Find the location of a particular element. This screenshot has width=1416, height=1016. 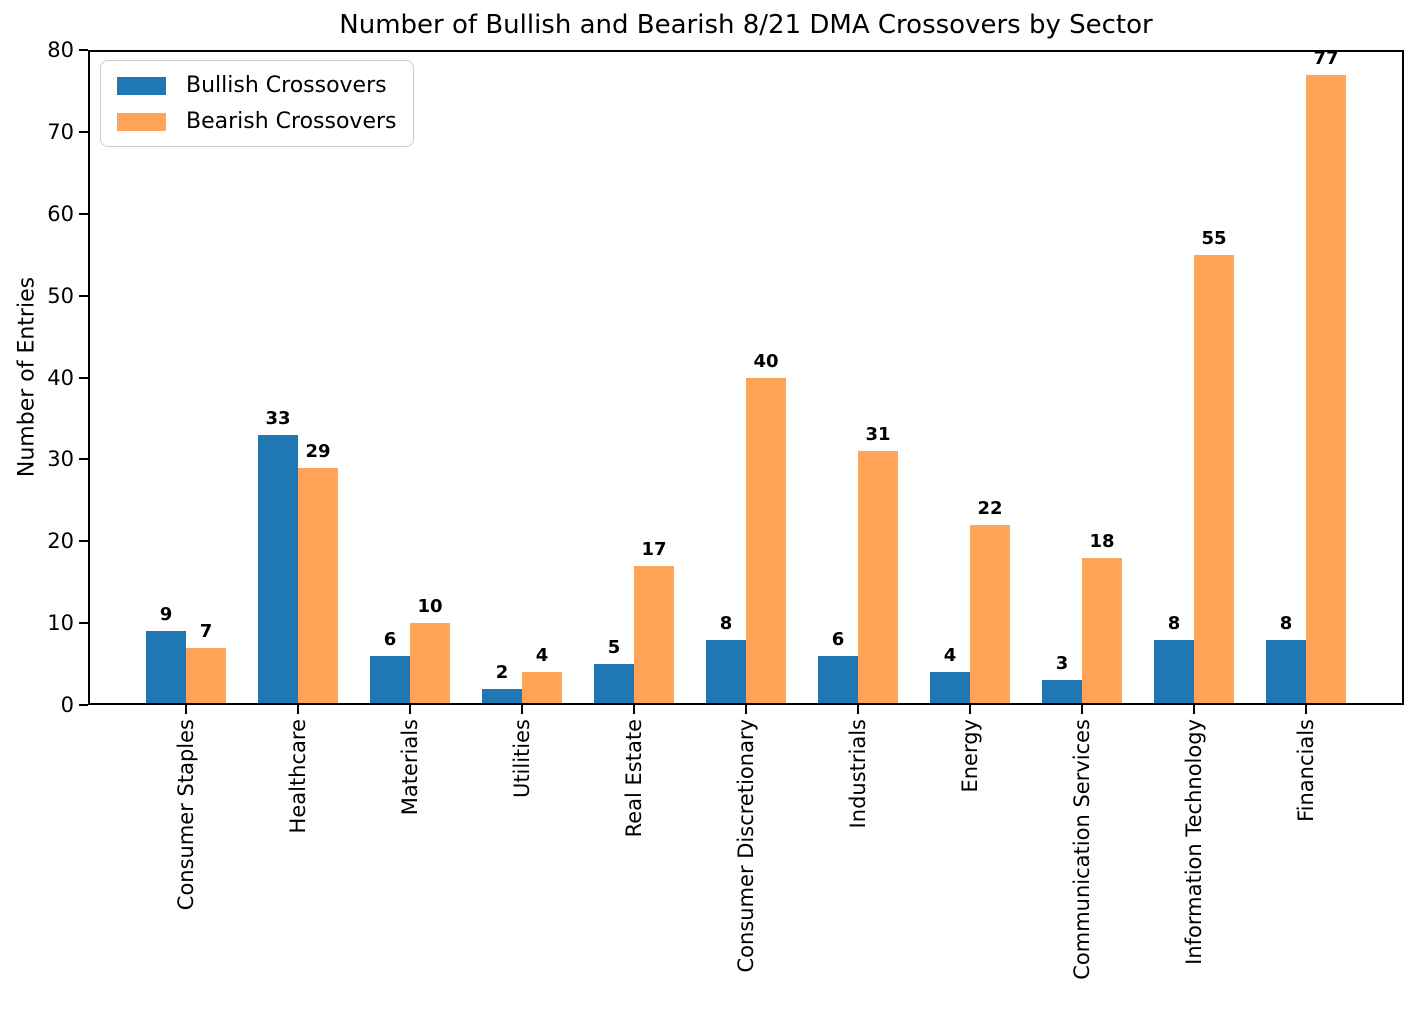

bar-bearish-financials is located at coordinates (1326, 388).